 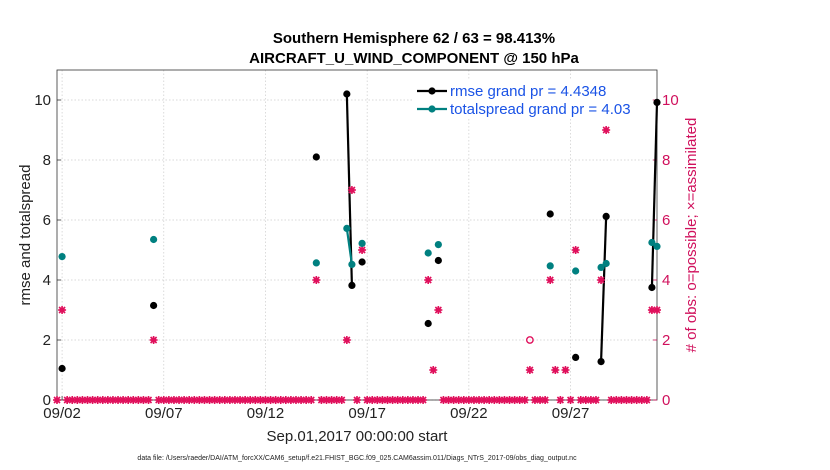 What do you see at coordinates (666, 160) in the screenshot?
I see `y-right-tick-label: 8` at bounding box center [666, 160].